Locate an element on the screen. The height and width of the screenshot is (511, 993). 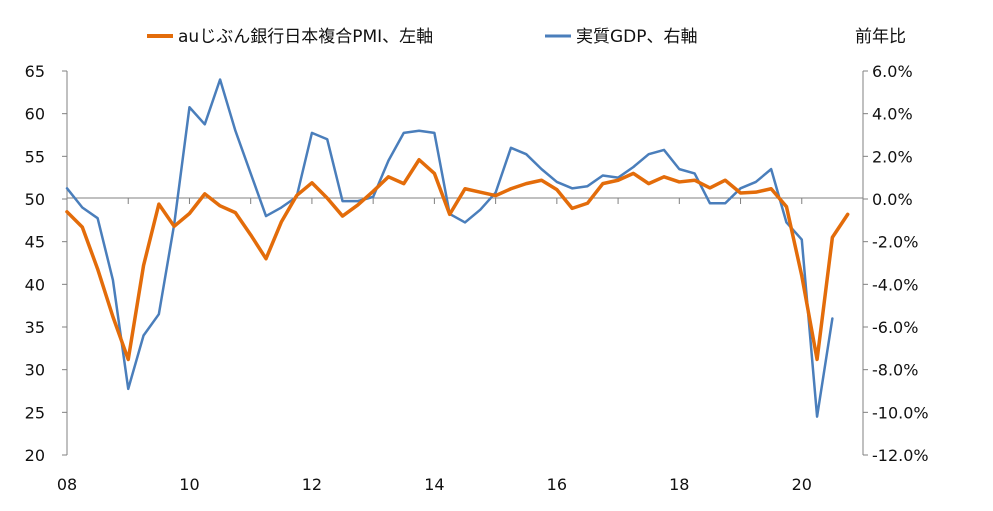
left-tick-label: 40 is located at coordinates (35, 284).